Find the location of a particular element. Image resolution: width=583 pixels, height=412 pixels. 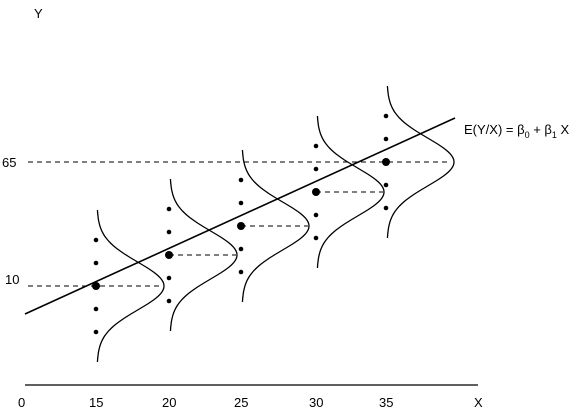

equation: E(Y/X) = β0 + β1 X is located at coordinates (517, 131).